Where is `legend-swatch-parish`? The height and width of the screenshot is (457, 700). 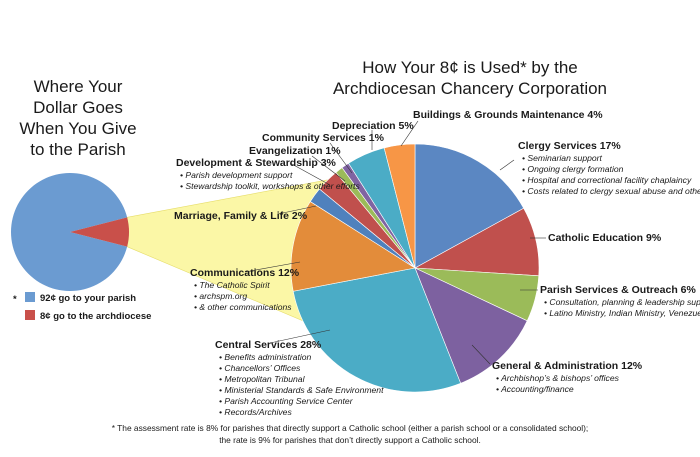 legend-swatch-parish is located at coordinates (30, 297).